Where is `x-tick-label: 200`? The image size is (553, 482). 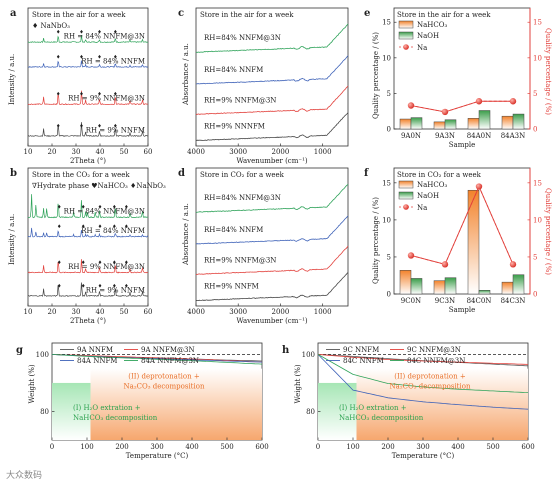 x-tick-label: 200 is located at coordinates (387, 447).